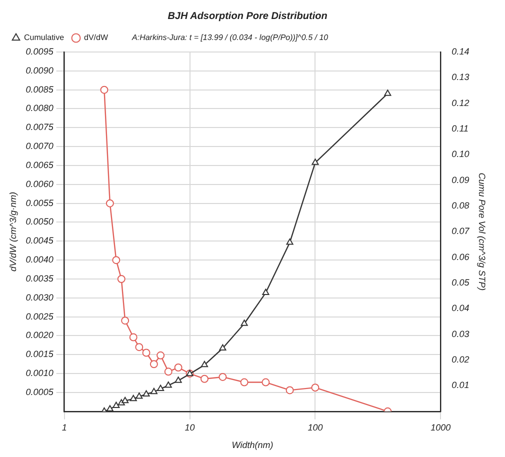 The width and height of the screenshot is (505, 457). What do you see at coordinates (40, 127) in the screenshot?
I see `y-tick-label: 0.0075` at bounding box center [40, 127].